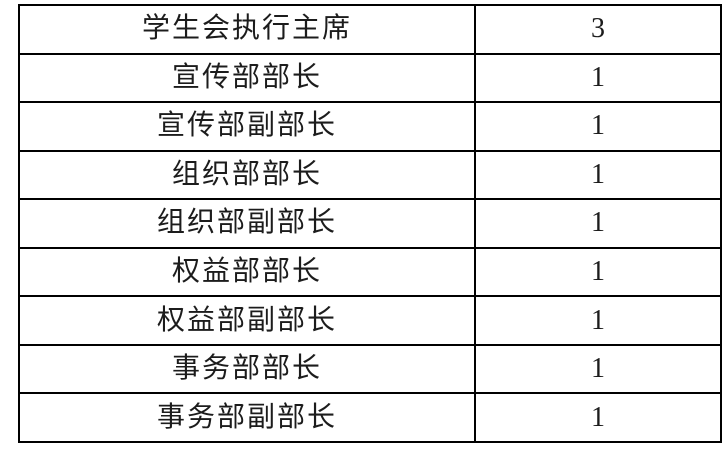 The width and height of the screenshot is (727, 449). What do you see at coordinates (247, 369) in the screenshot?
I see `position-cell: 事务部部长` at bounding box center [247, 369].